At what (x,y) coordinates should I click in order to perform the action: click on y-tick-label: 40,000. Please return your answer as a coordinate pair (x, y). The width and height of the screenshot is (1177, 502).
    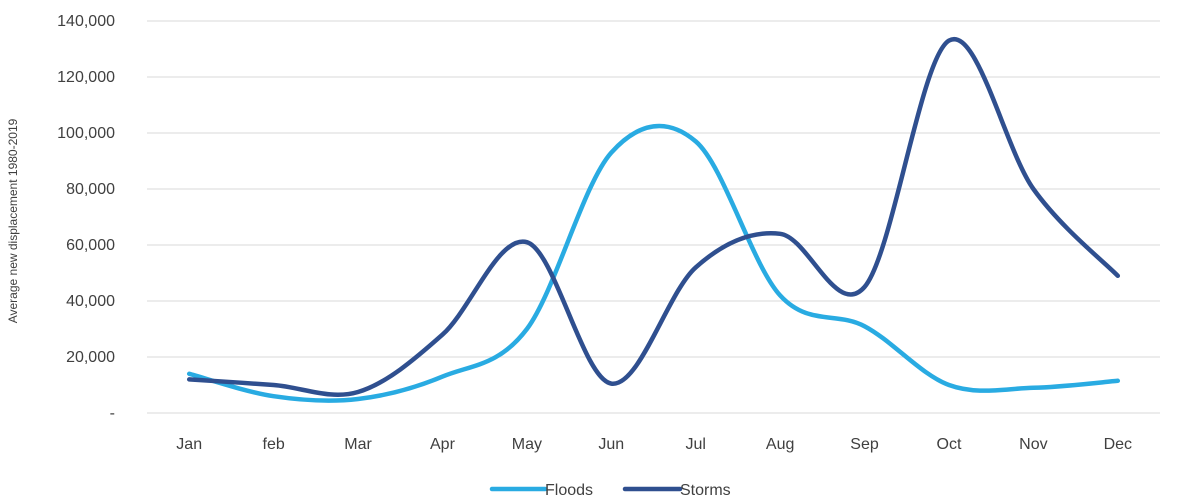
    Looking at the image, I should click on (90, 301).